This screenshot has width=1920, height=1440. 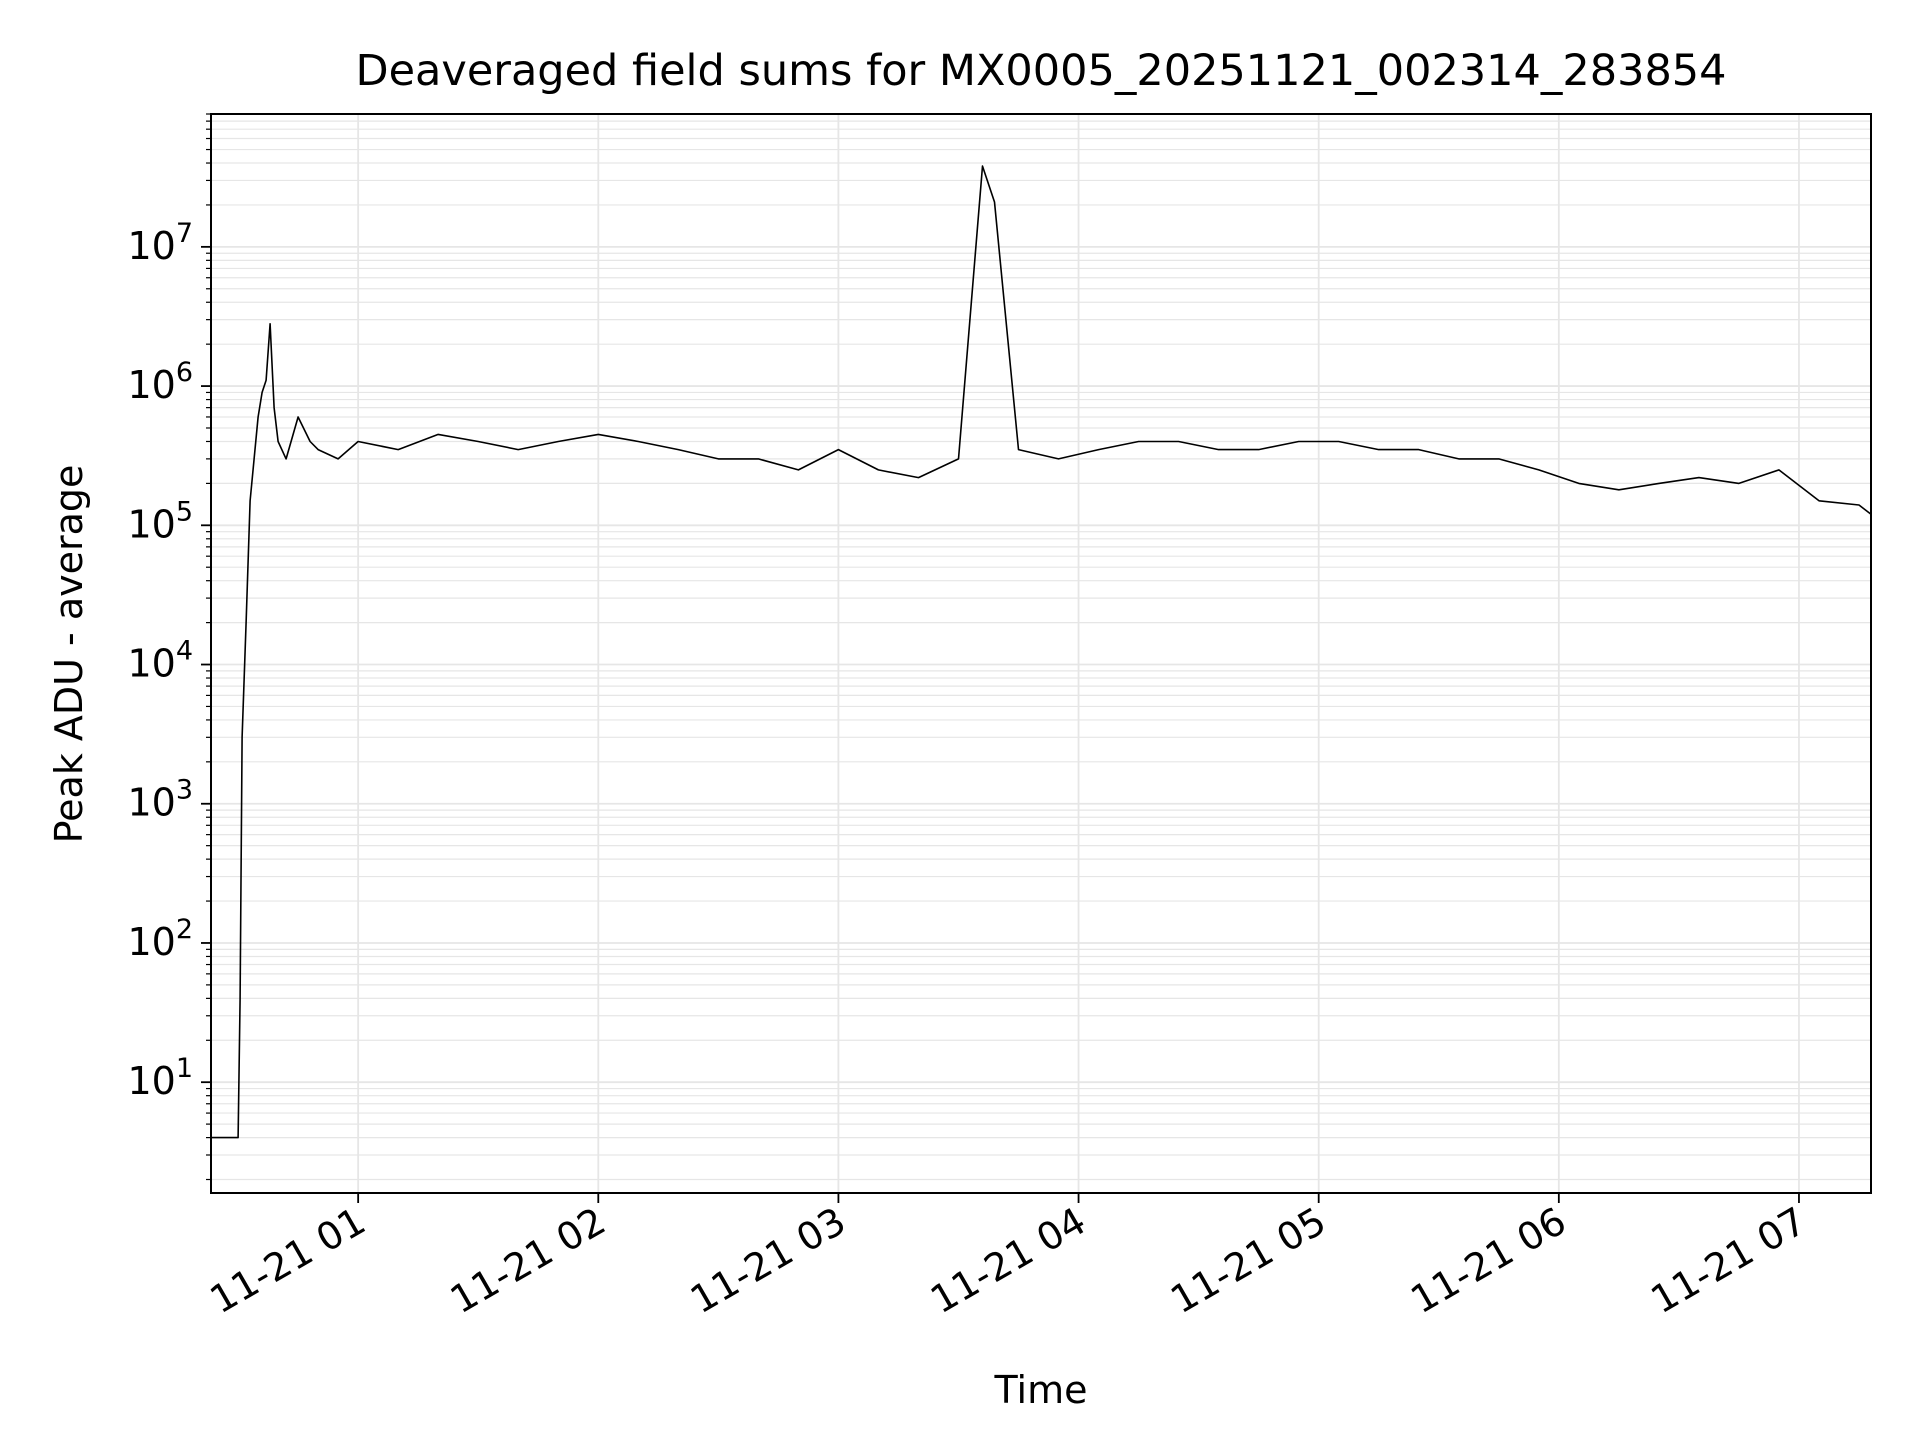 What do you see at coordinates (160, 661) in the screenshot?
I see `y-tick-label: 104` at bounding box center [160, 661].